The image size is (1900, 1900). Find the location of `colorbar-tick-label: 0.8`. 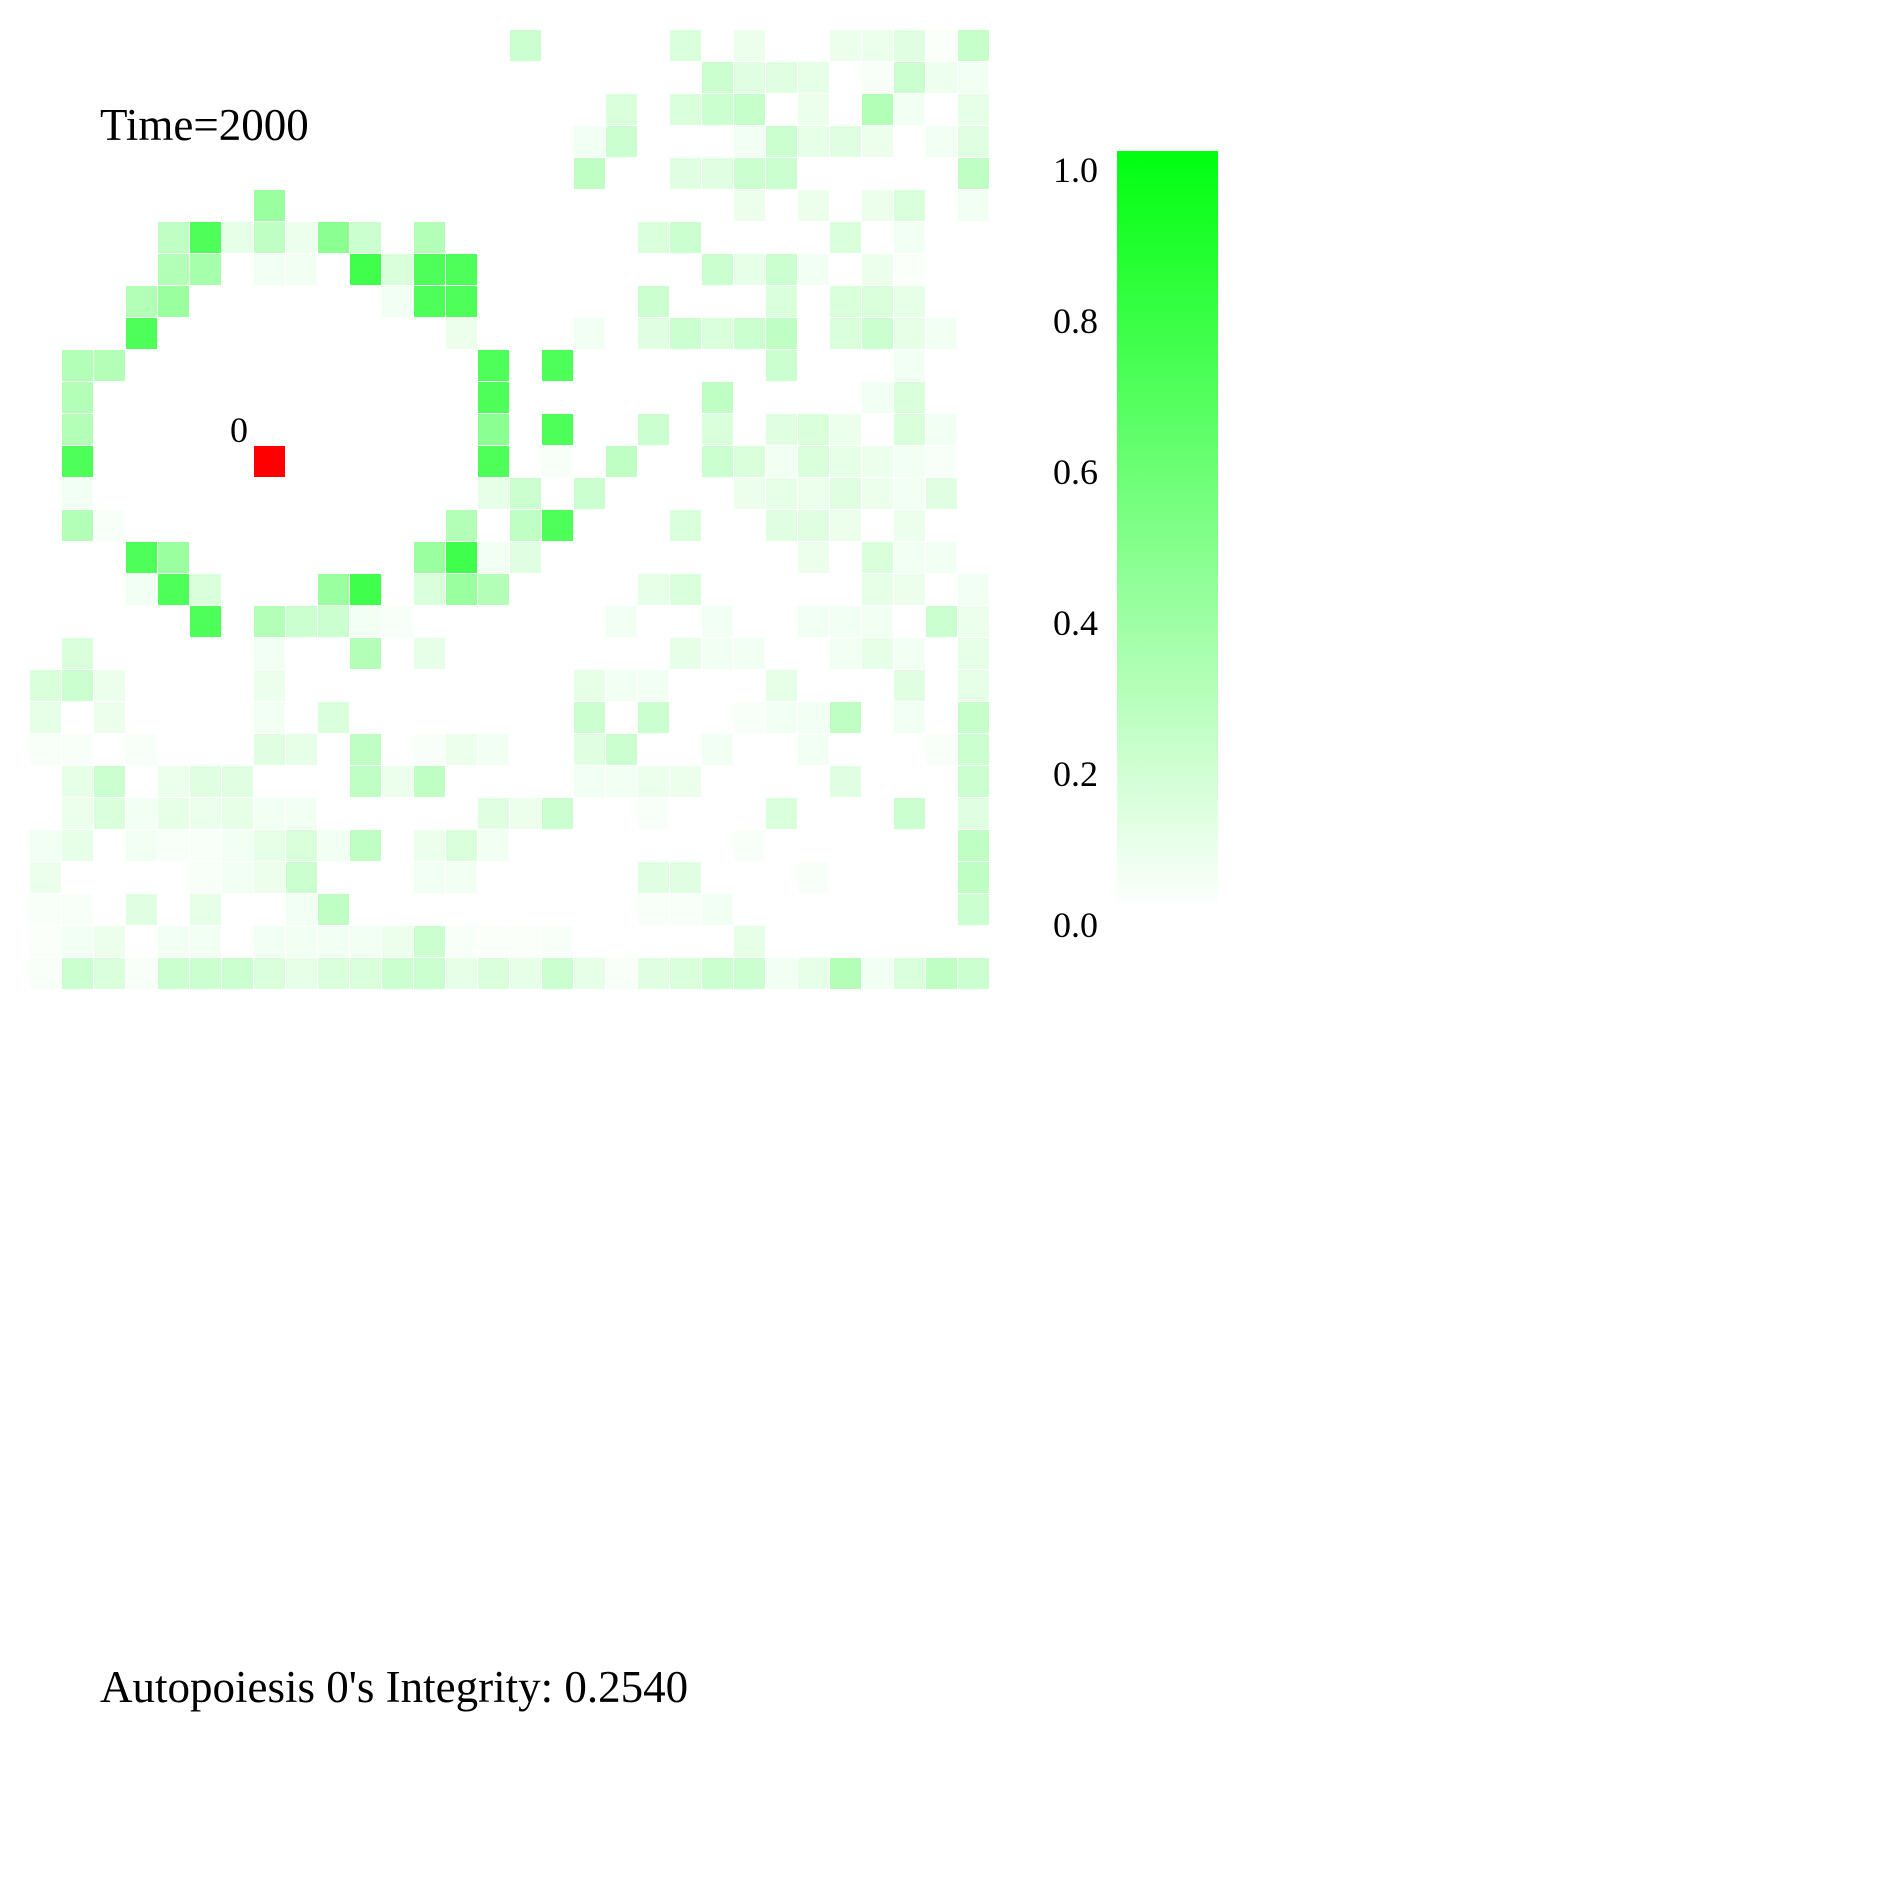

colorbar-tick-label: 0.8 is located at coordinates (1075, 321).